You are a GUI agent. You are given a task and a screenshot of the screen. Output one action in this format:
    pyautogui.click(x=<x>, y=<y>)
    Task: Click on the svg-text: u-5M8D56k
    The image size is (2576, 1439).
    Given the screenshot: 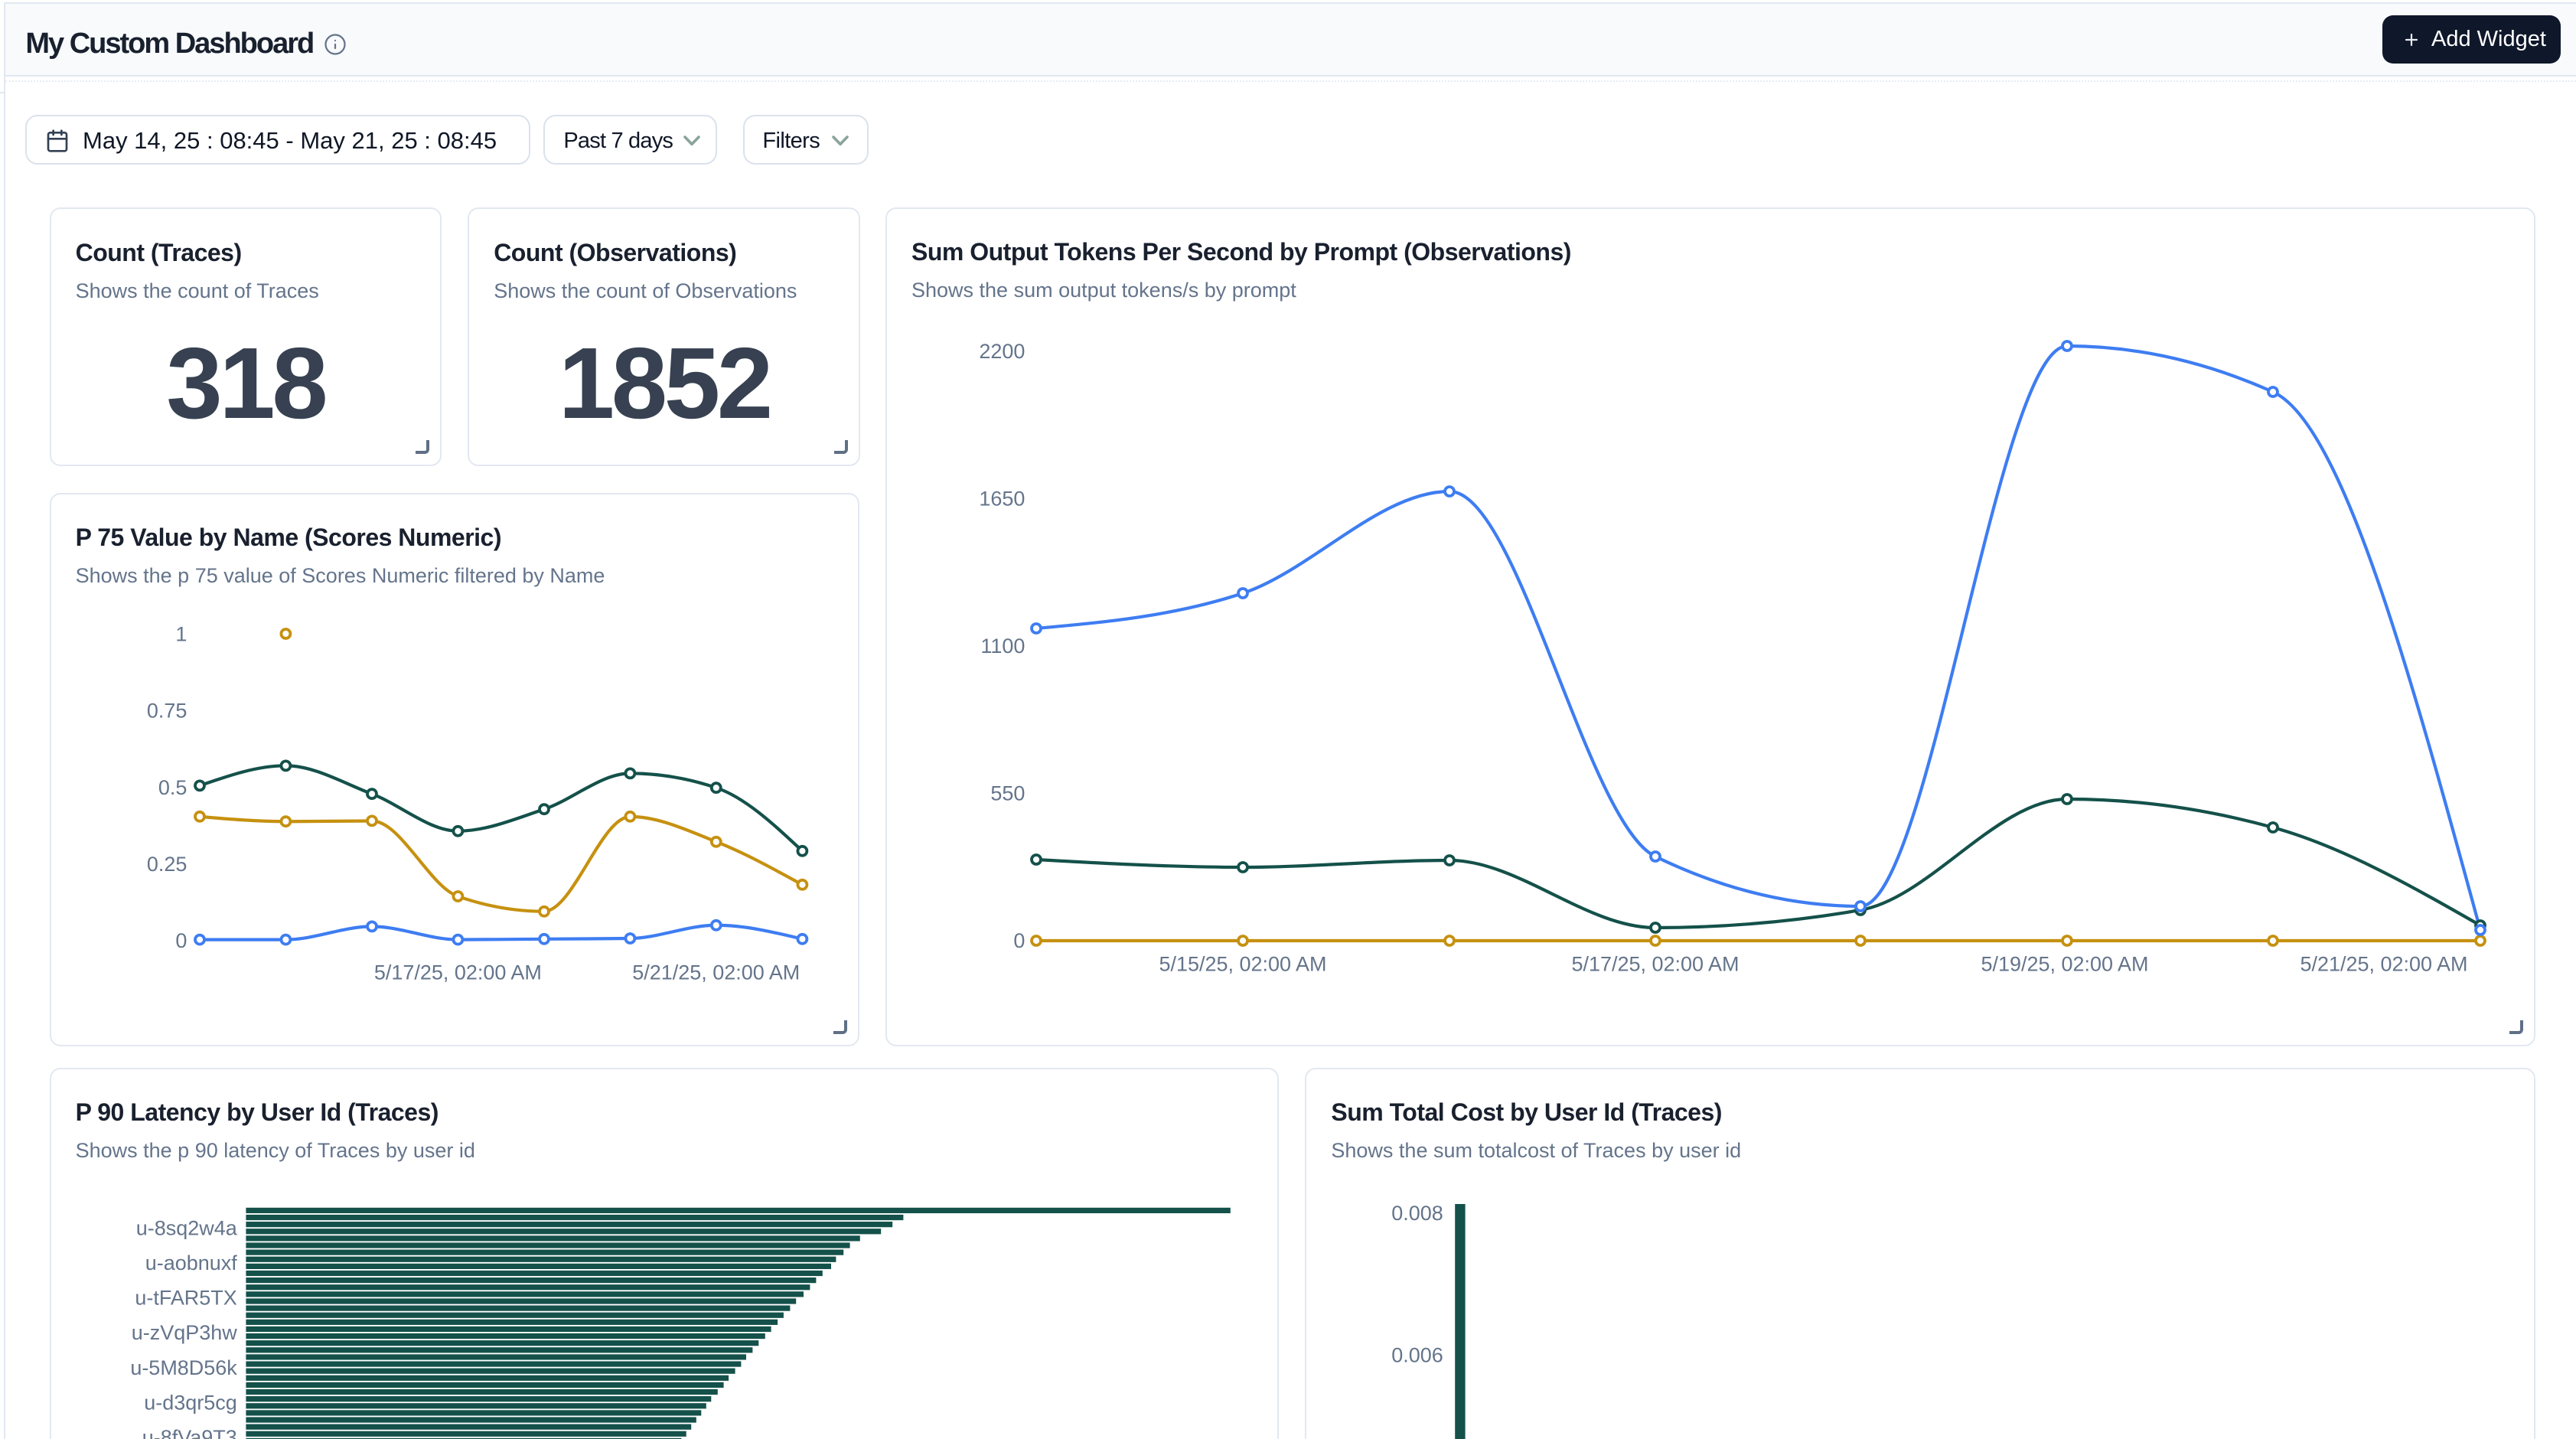 What is the action you would take?
    pyautogui.click(x=183, y=1367)
    